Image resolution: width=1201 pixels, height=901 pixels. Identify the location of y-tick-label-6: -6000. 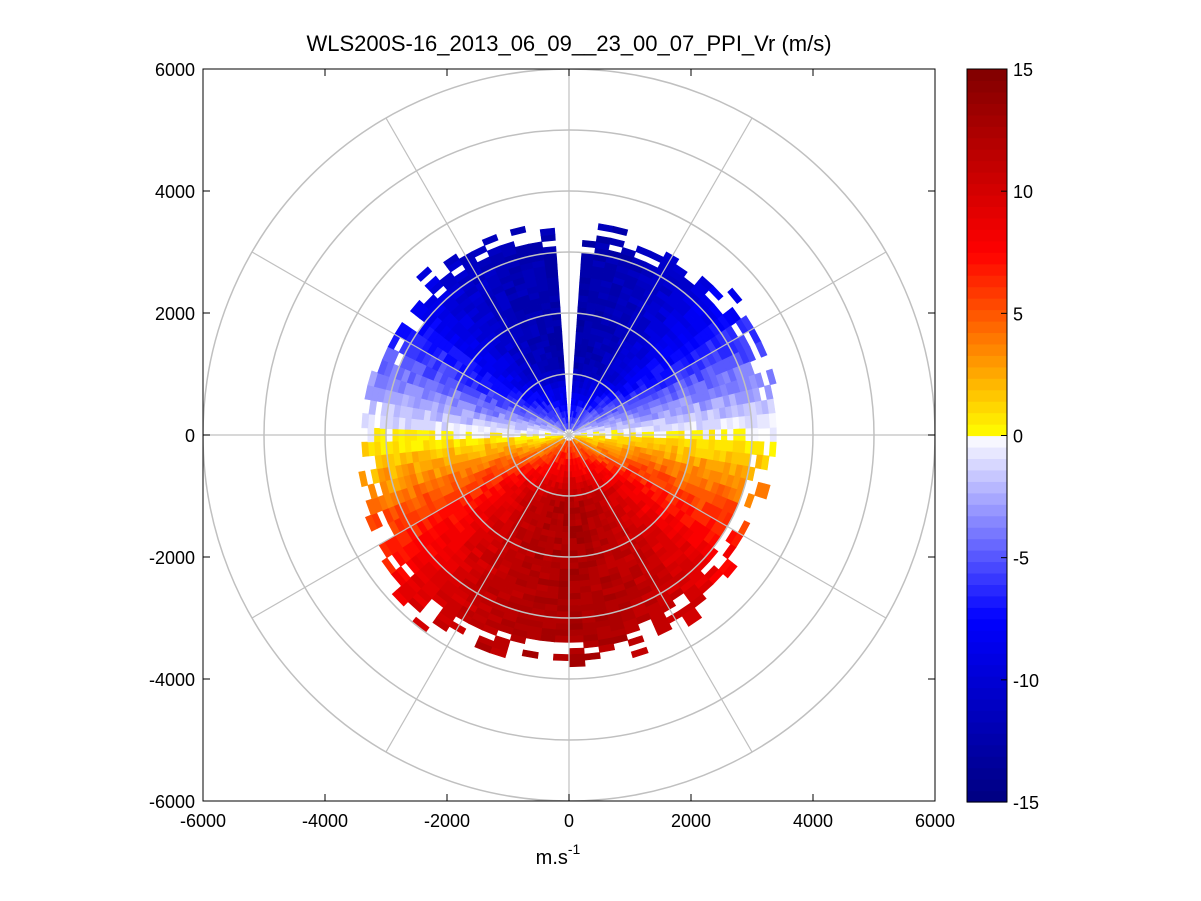
(172, 802).